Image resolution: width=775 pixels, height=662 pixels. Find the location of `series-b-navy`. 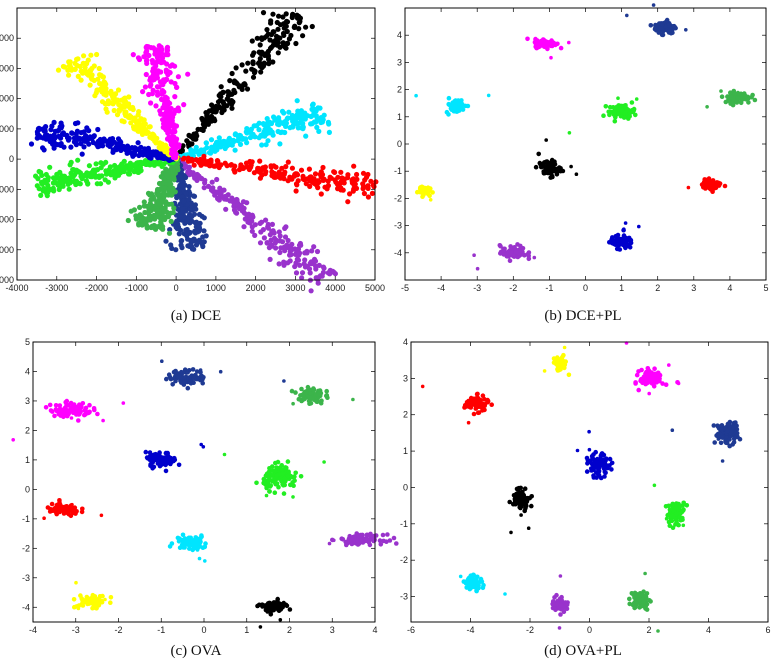

series-b-navy is located at coordinates (656, 20).